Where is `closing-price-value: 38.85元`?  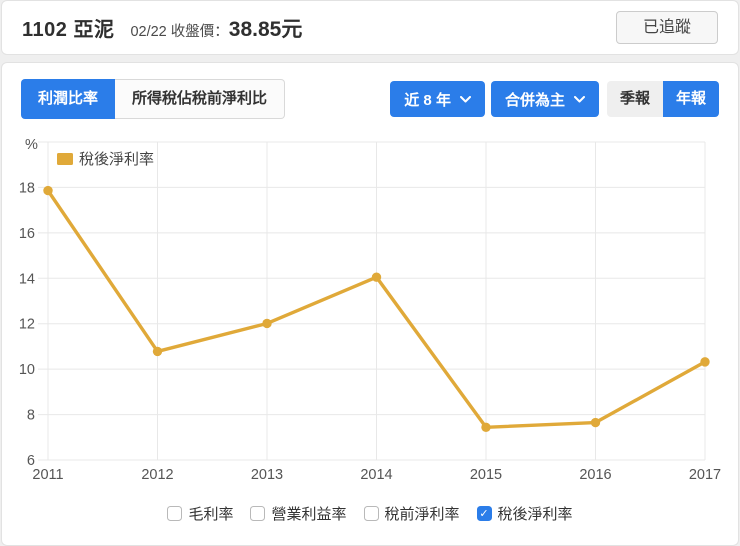 closing-price-value: 38.85元 is located at coordinates (265, 29).